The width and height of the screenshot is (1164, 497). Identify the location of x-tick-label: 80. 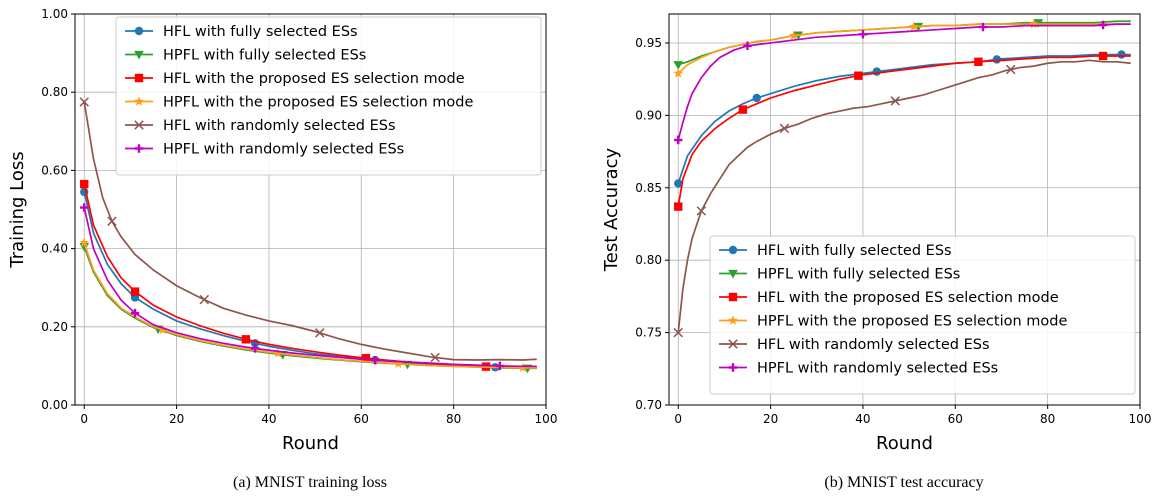
(453, 419).